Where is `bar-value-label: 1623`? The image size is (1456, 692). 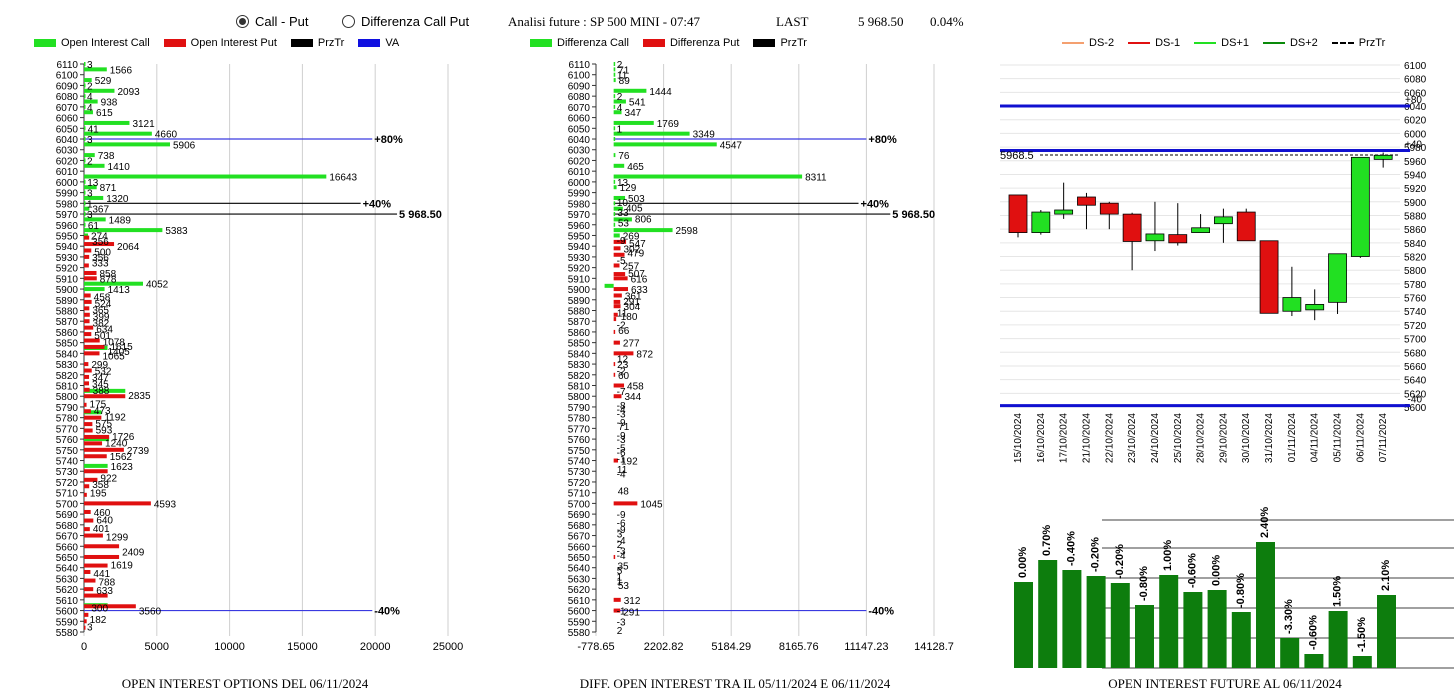 bar-value-label: 1623 is located at coordinates (122, 467).